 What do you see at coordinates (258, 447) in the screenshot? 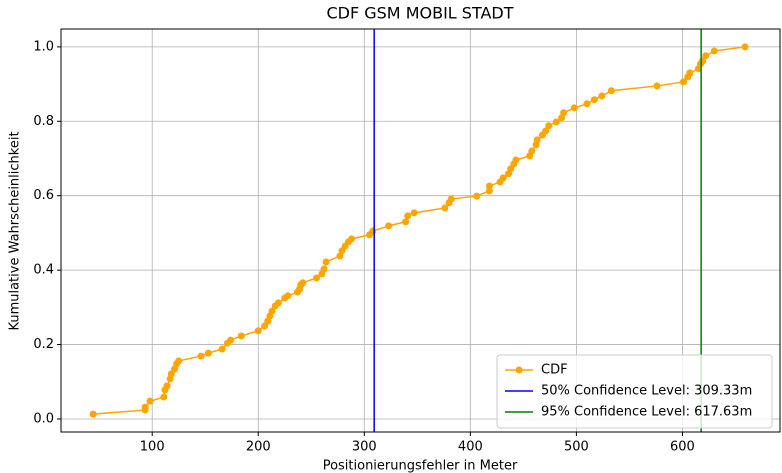
I see `x-tick-label: 200` at bounding box center [258, 447].